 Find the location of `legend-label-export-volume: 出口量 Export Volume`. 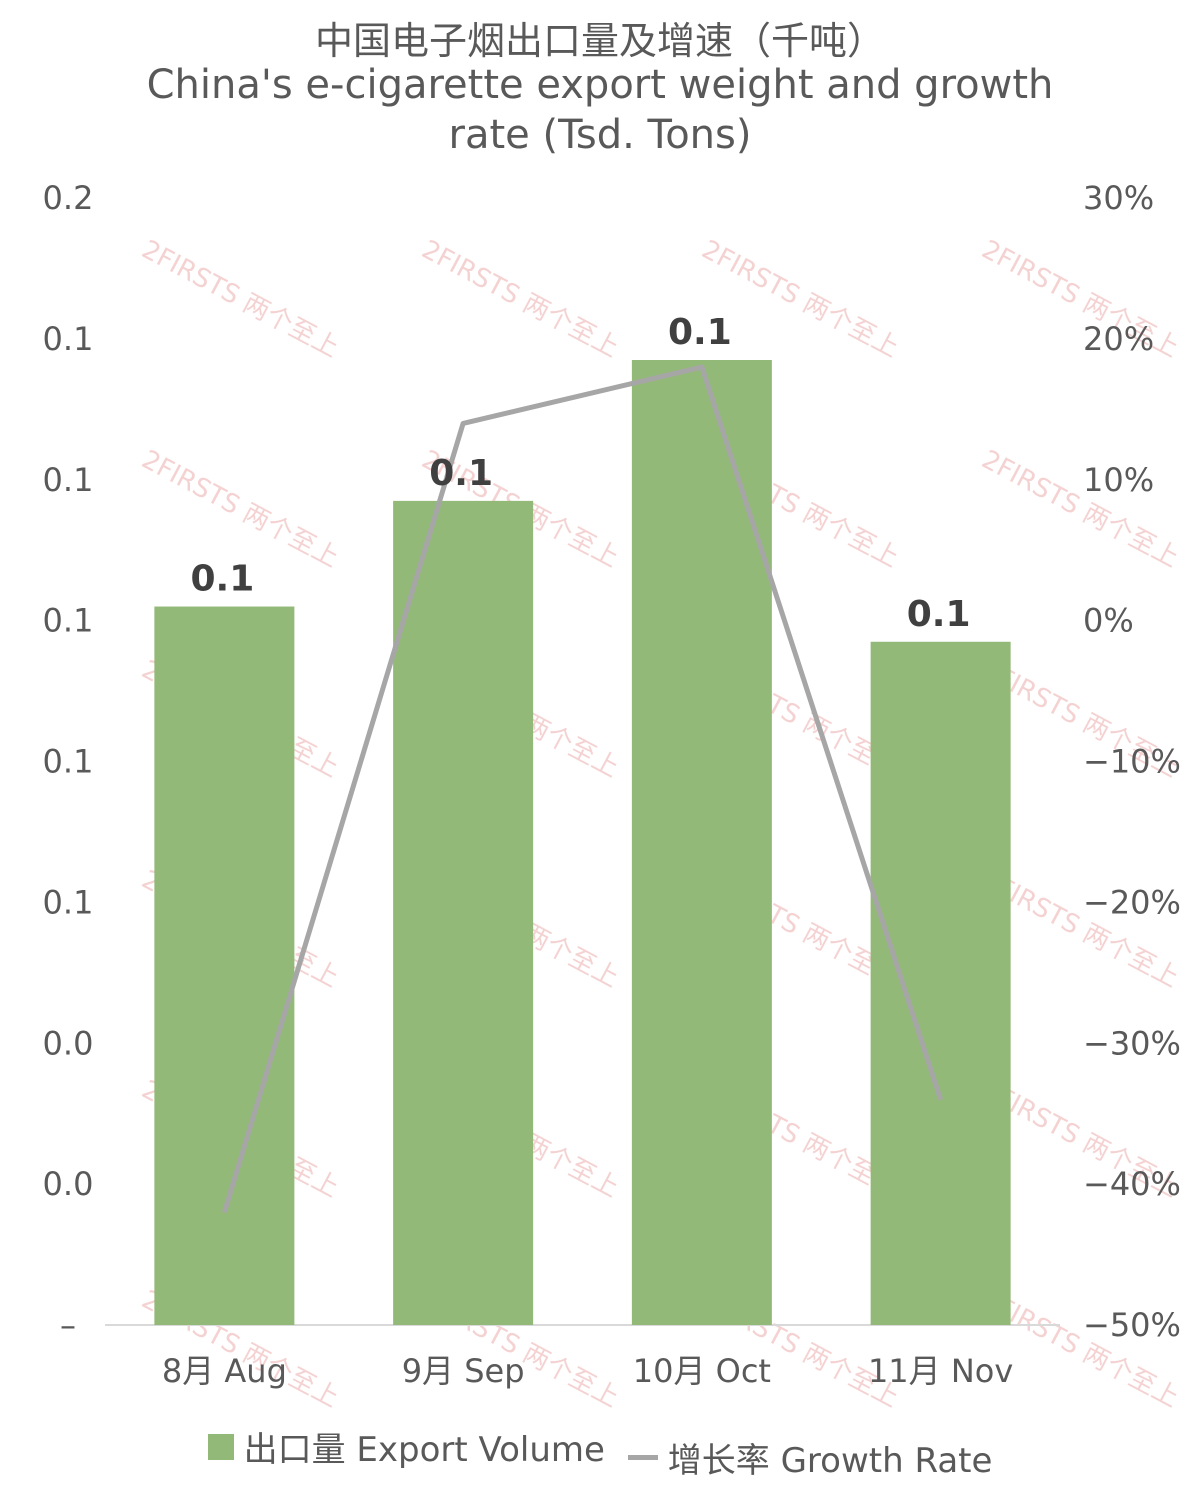

legend-label-export-volume: 出口量 Export Volume is located at coordinates (424, 1450).